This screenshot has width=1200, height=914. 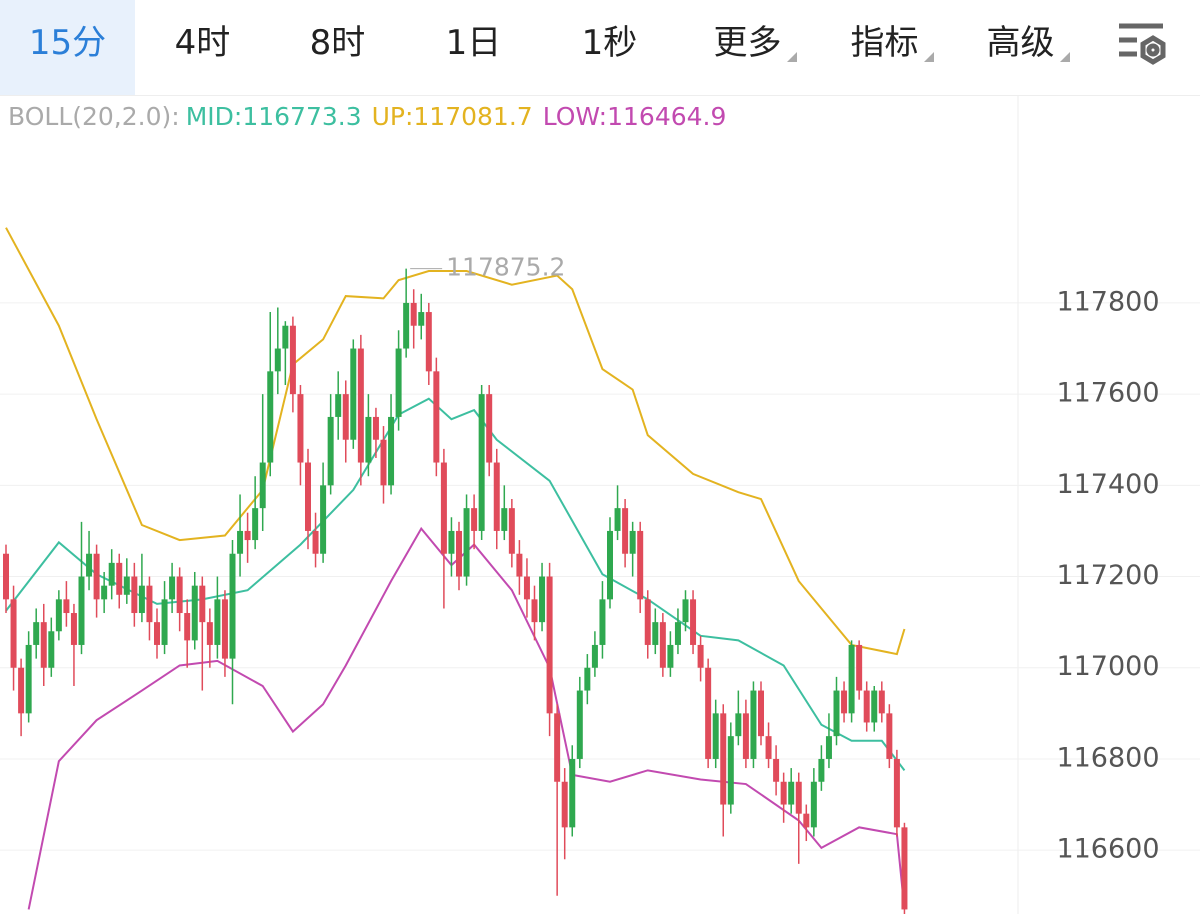 What do you see at coordinates (202, 43) in the screenshot?
I see `timeframe-tab: 4时` at bounding box center [202, 43].